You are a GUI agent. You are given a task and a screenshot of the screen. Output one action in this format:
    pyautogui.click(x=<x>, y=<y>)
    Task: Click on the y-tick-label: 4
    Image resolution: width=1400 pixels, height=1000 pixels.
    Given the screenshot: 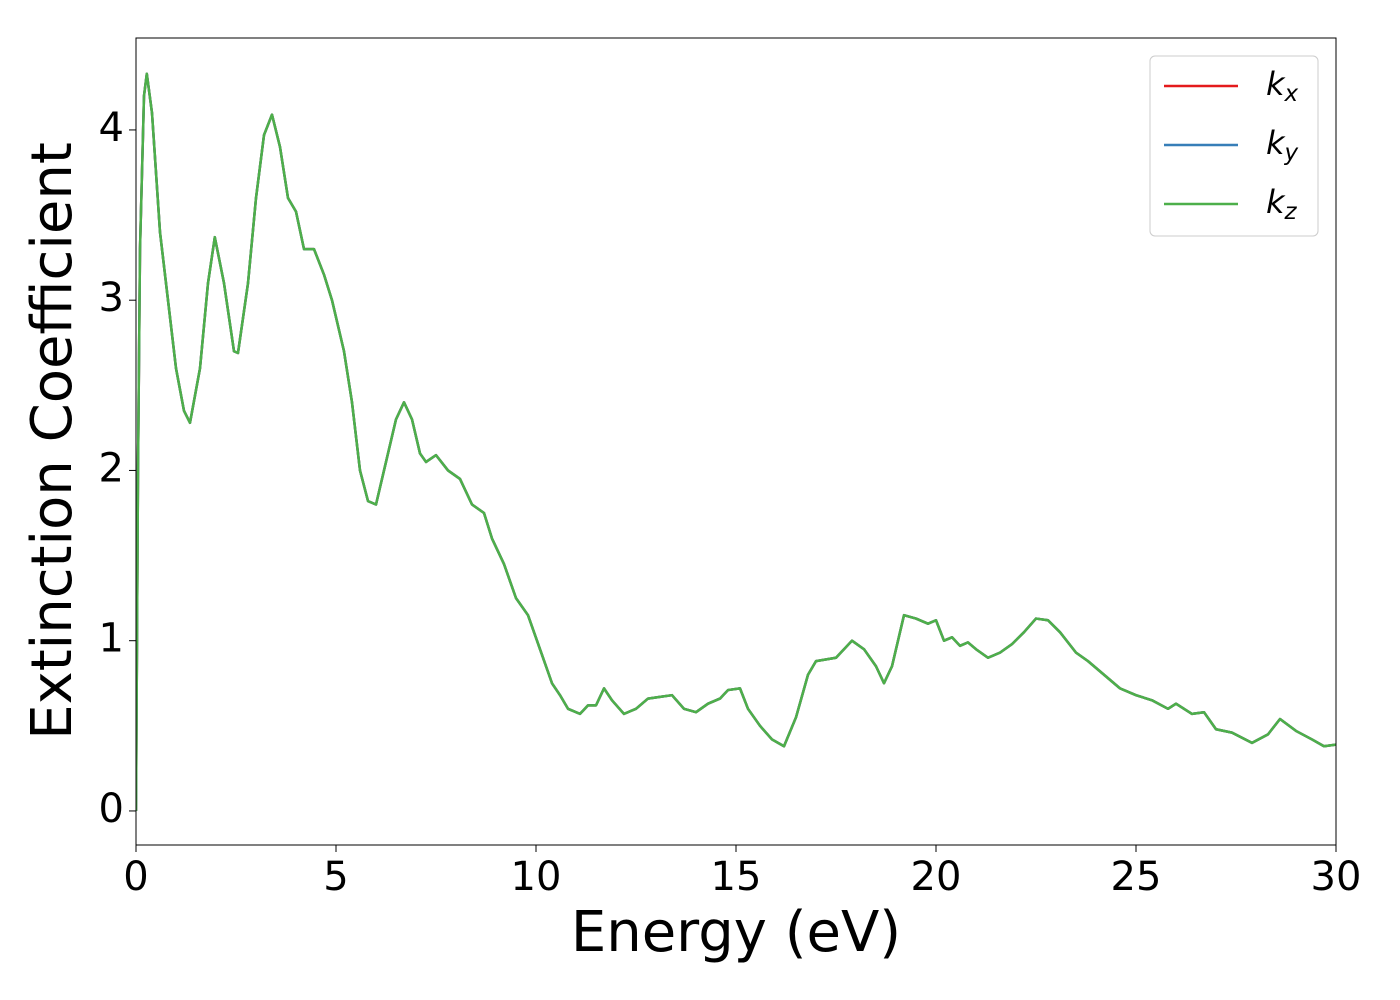 What is the action you would take?
    pyautogui.click(x=111, y=128)
    